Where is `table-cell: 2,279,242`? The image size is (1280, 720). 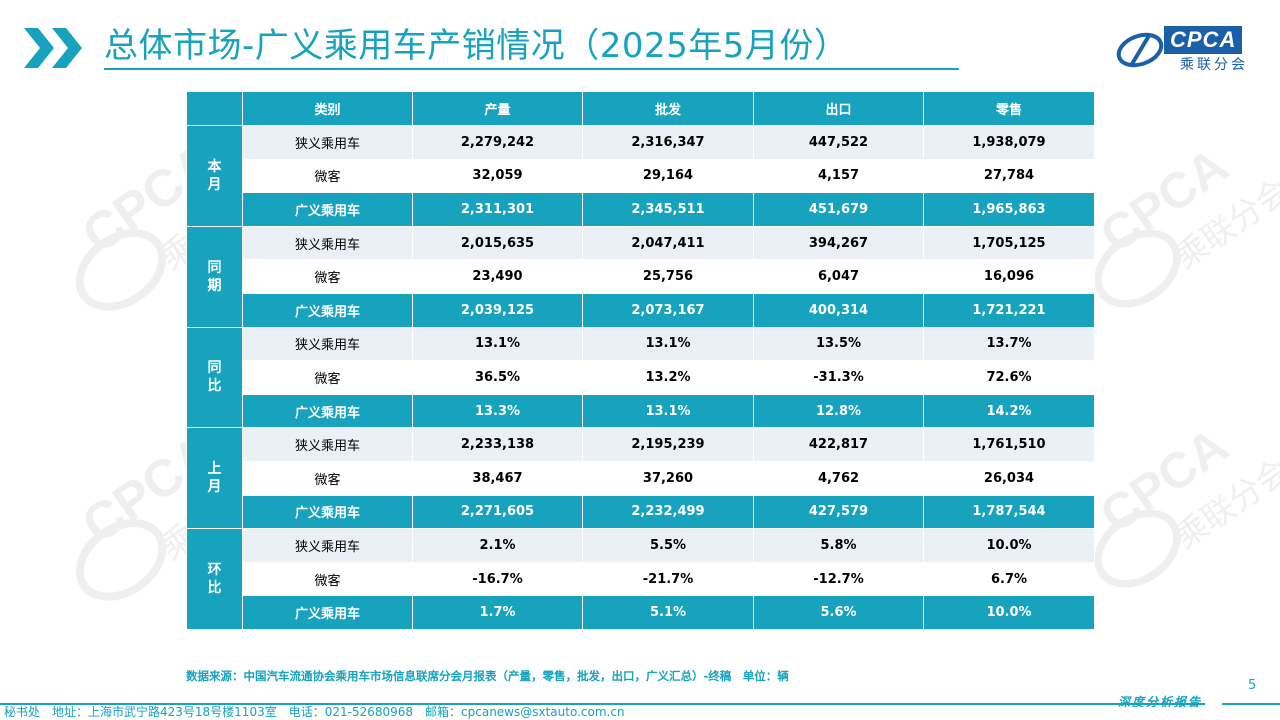
table-cell: 2,279,242 is located at coordinates (497, 142).